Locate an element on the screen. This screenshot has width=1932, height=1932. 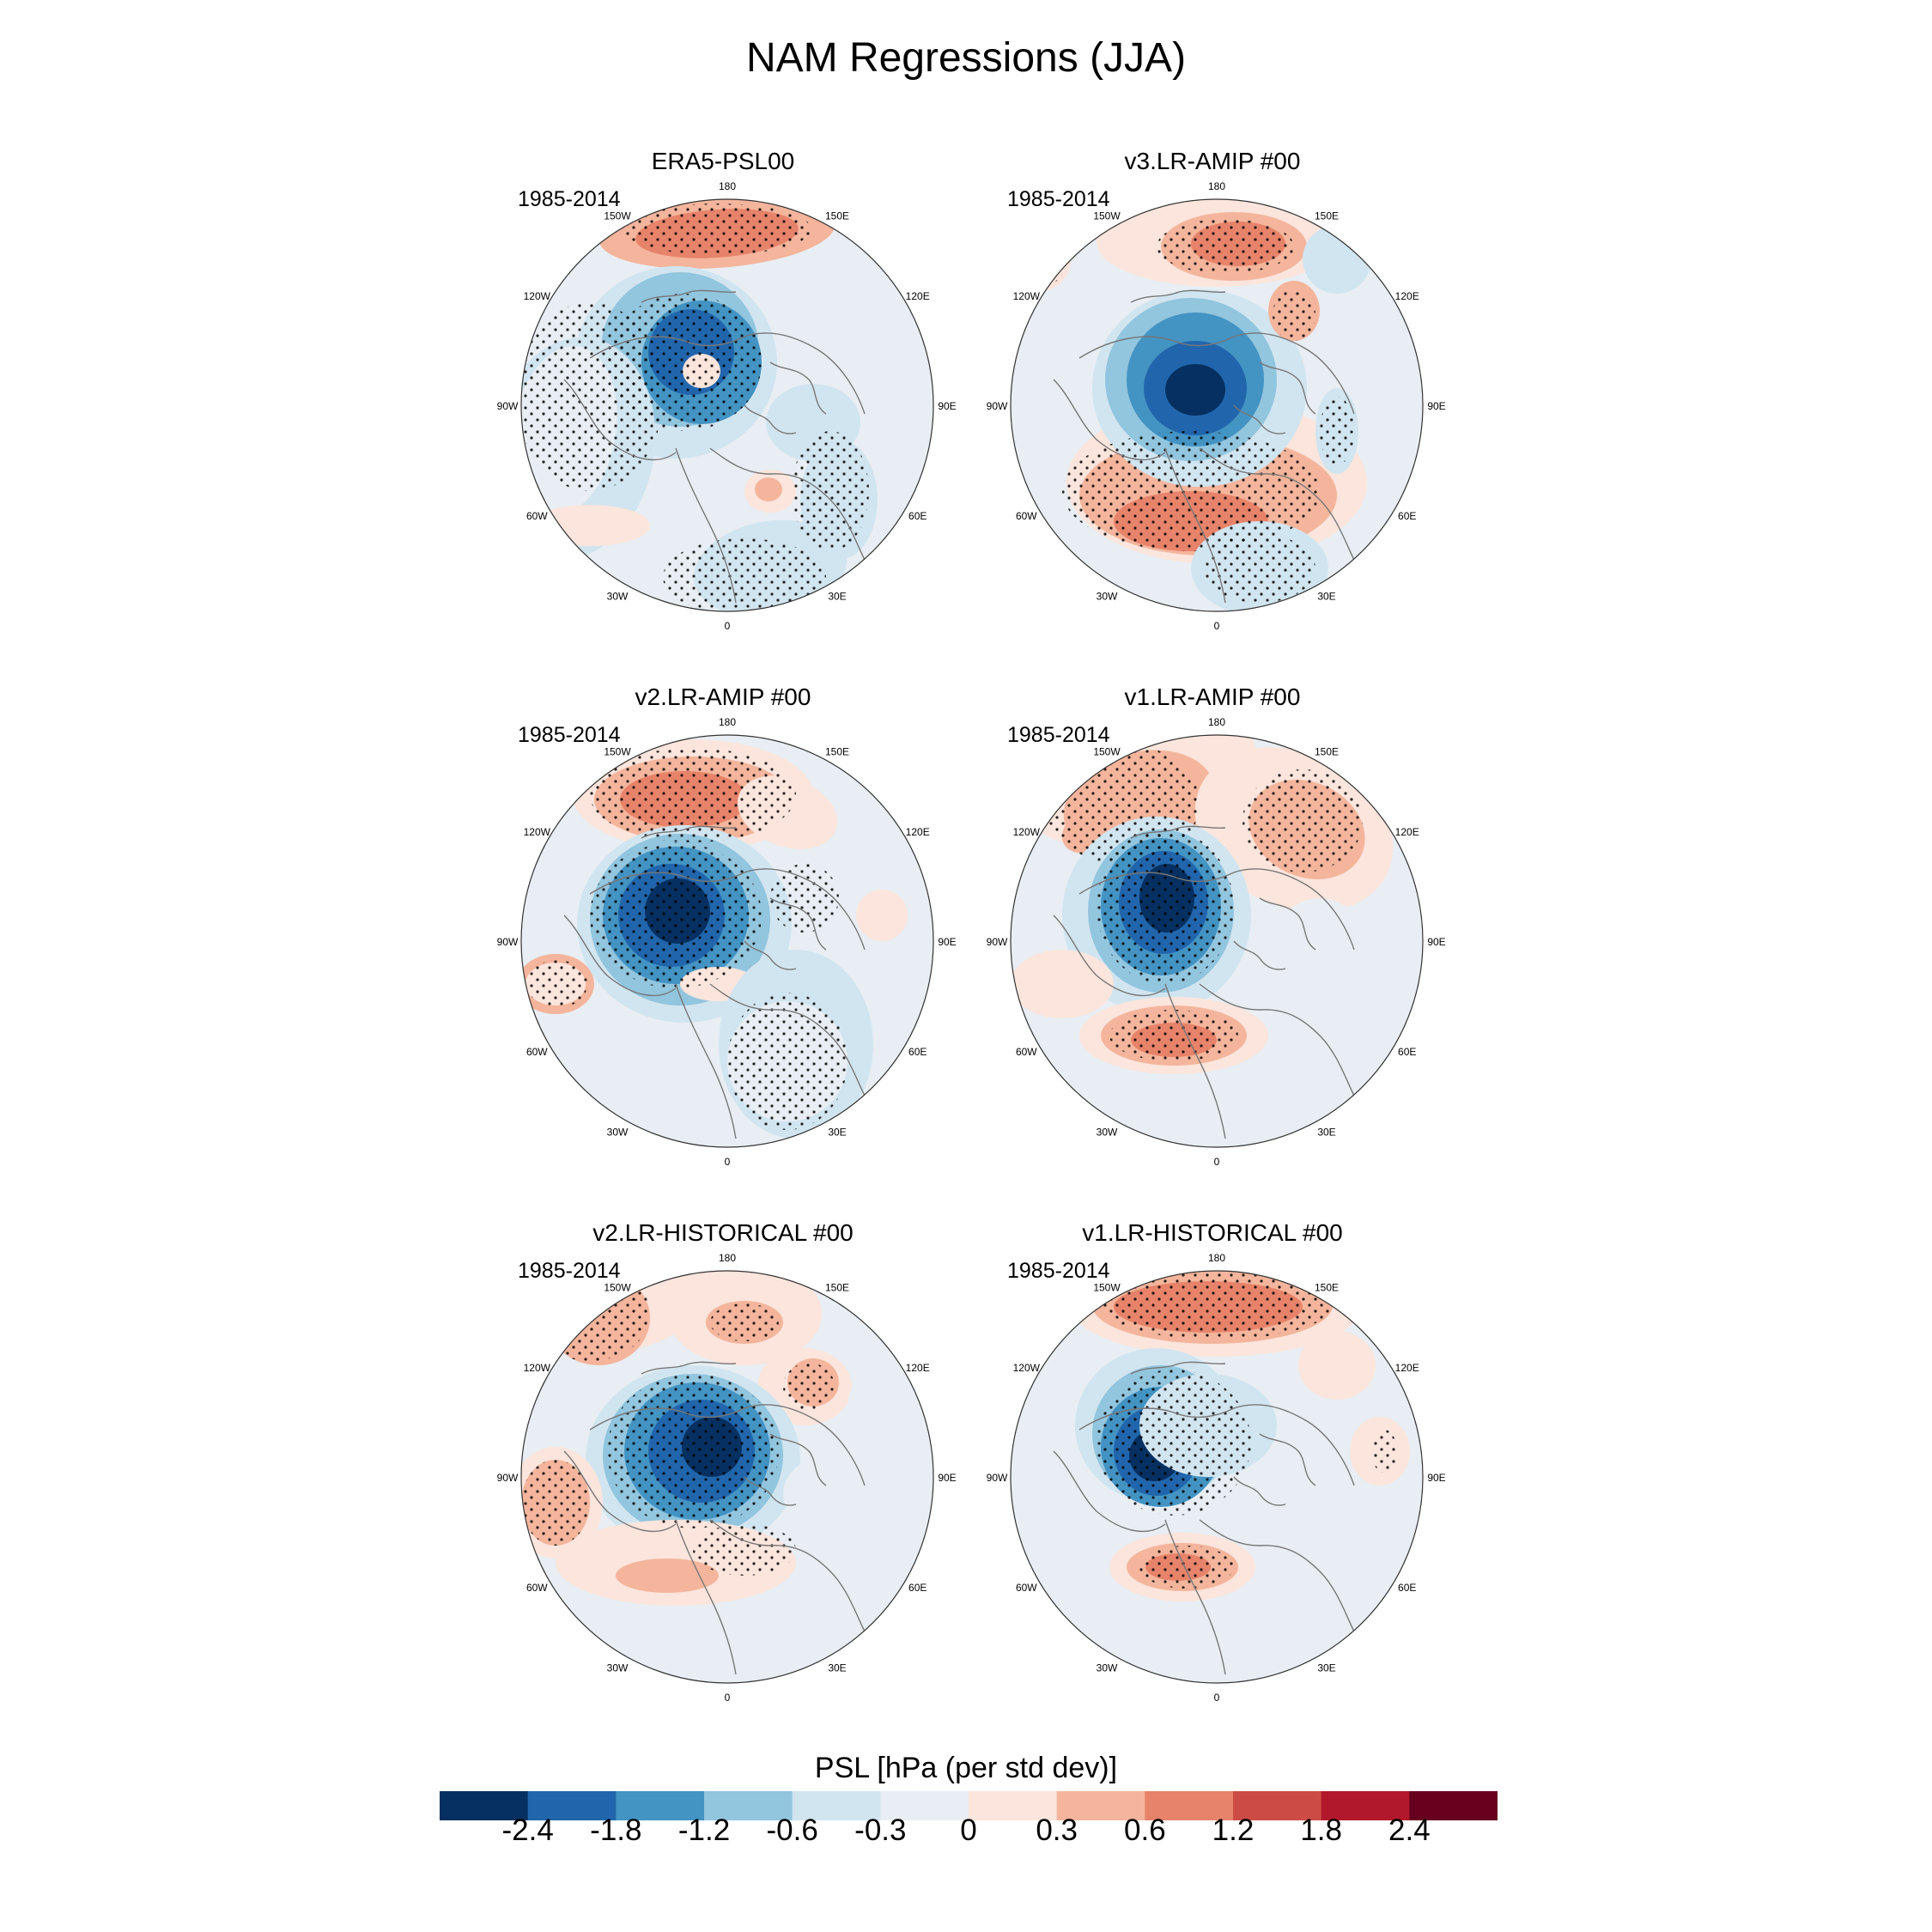
longitude-label: 150E is located at coordinates (837, 1287).